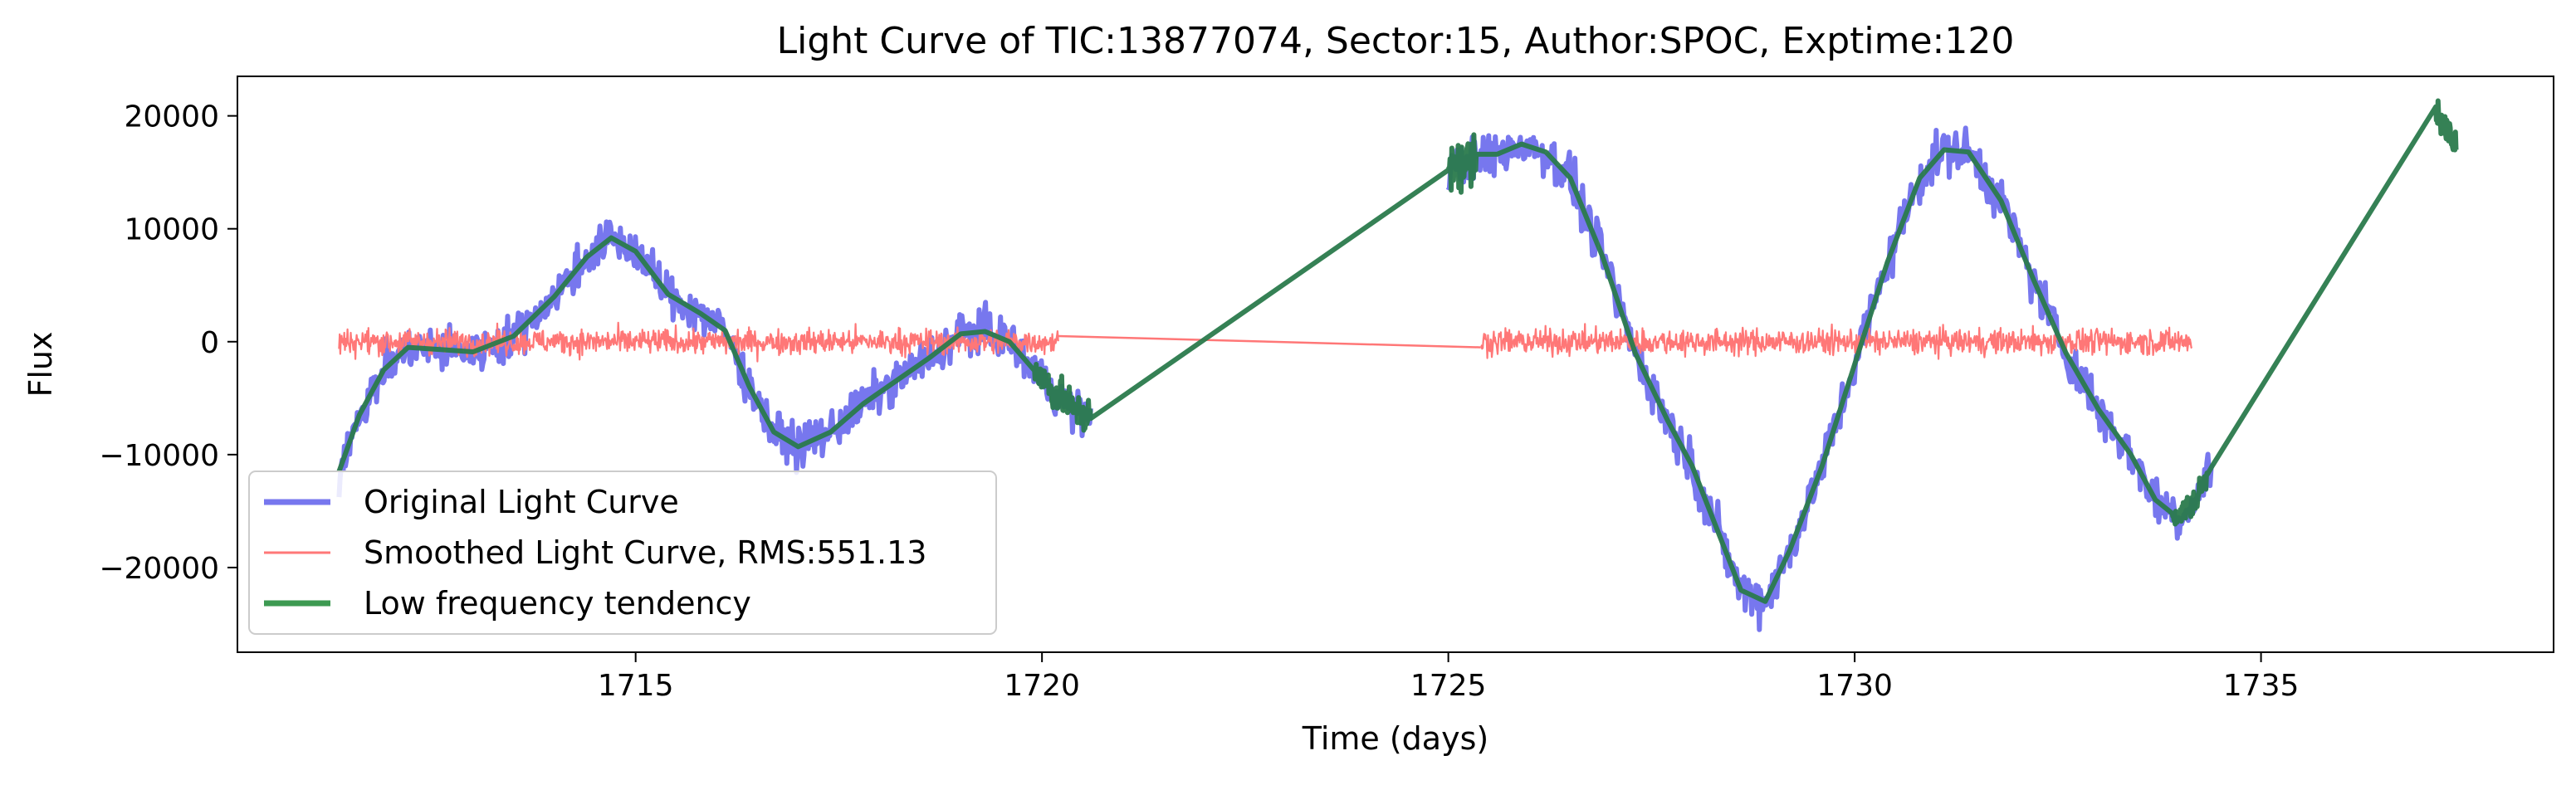 This screenshot has height=785, width=2576. I want to click on y-tick-label--10000: −10000, so click(159, 456).